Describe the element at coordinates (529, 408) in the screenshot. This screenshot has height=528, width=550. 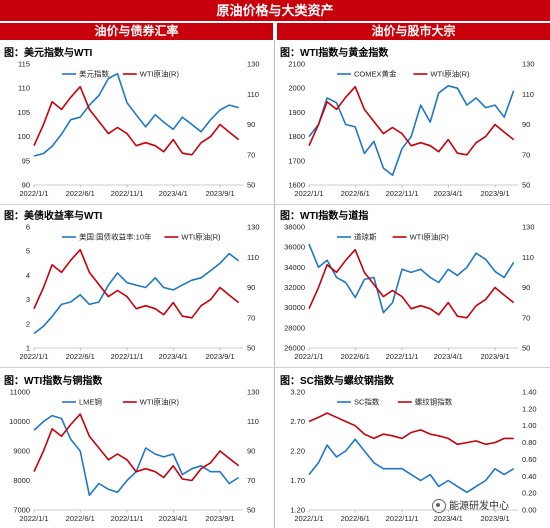
I see `y-right-tick-label: 1.20` at that location.